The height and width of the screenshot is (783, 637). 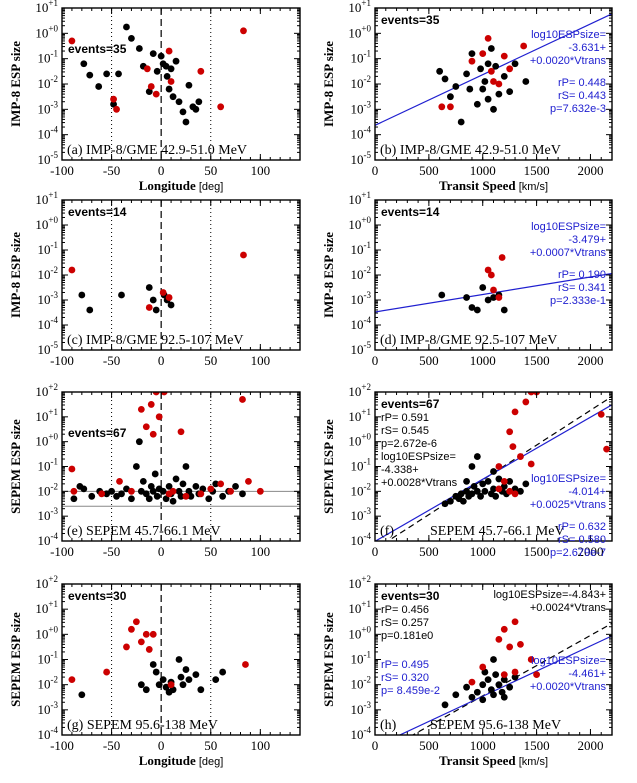 I want to click on black-statistic: rS= 0.545, so click(x=405, y=431).